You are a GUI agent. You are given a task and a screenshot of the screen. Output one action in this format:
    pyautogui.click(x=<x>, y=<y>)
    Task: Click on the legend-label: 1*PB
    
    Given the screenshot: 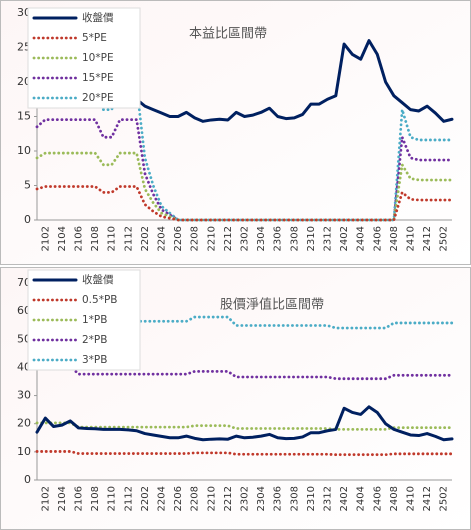 What is the action you would take?
    pyautogui.click(x=94, y=320)
    